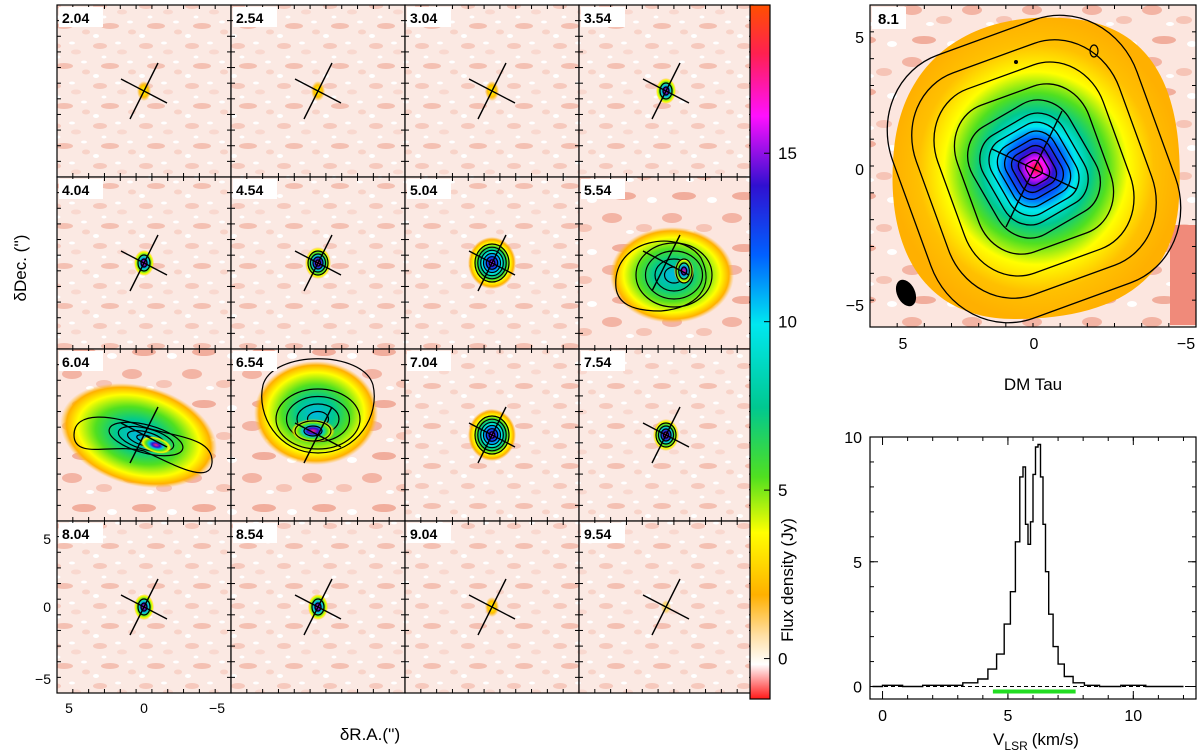 The image size is (1200, 754). What do you see at coordinates (782, 659) in the screenshot?
I see `colorbar-tick-label: 0` at bounding box center [782, 659].